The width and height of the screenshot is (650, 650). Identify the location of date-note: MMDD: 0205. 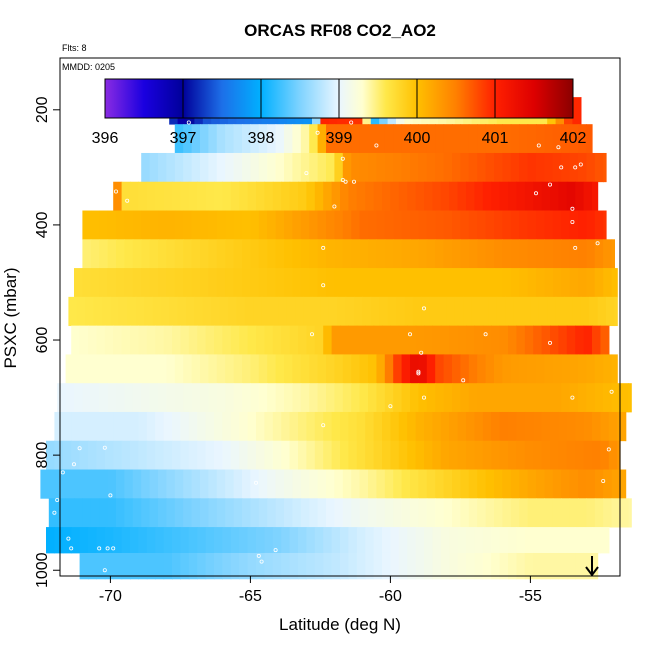
(88, 67).